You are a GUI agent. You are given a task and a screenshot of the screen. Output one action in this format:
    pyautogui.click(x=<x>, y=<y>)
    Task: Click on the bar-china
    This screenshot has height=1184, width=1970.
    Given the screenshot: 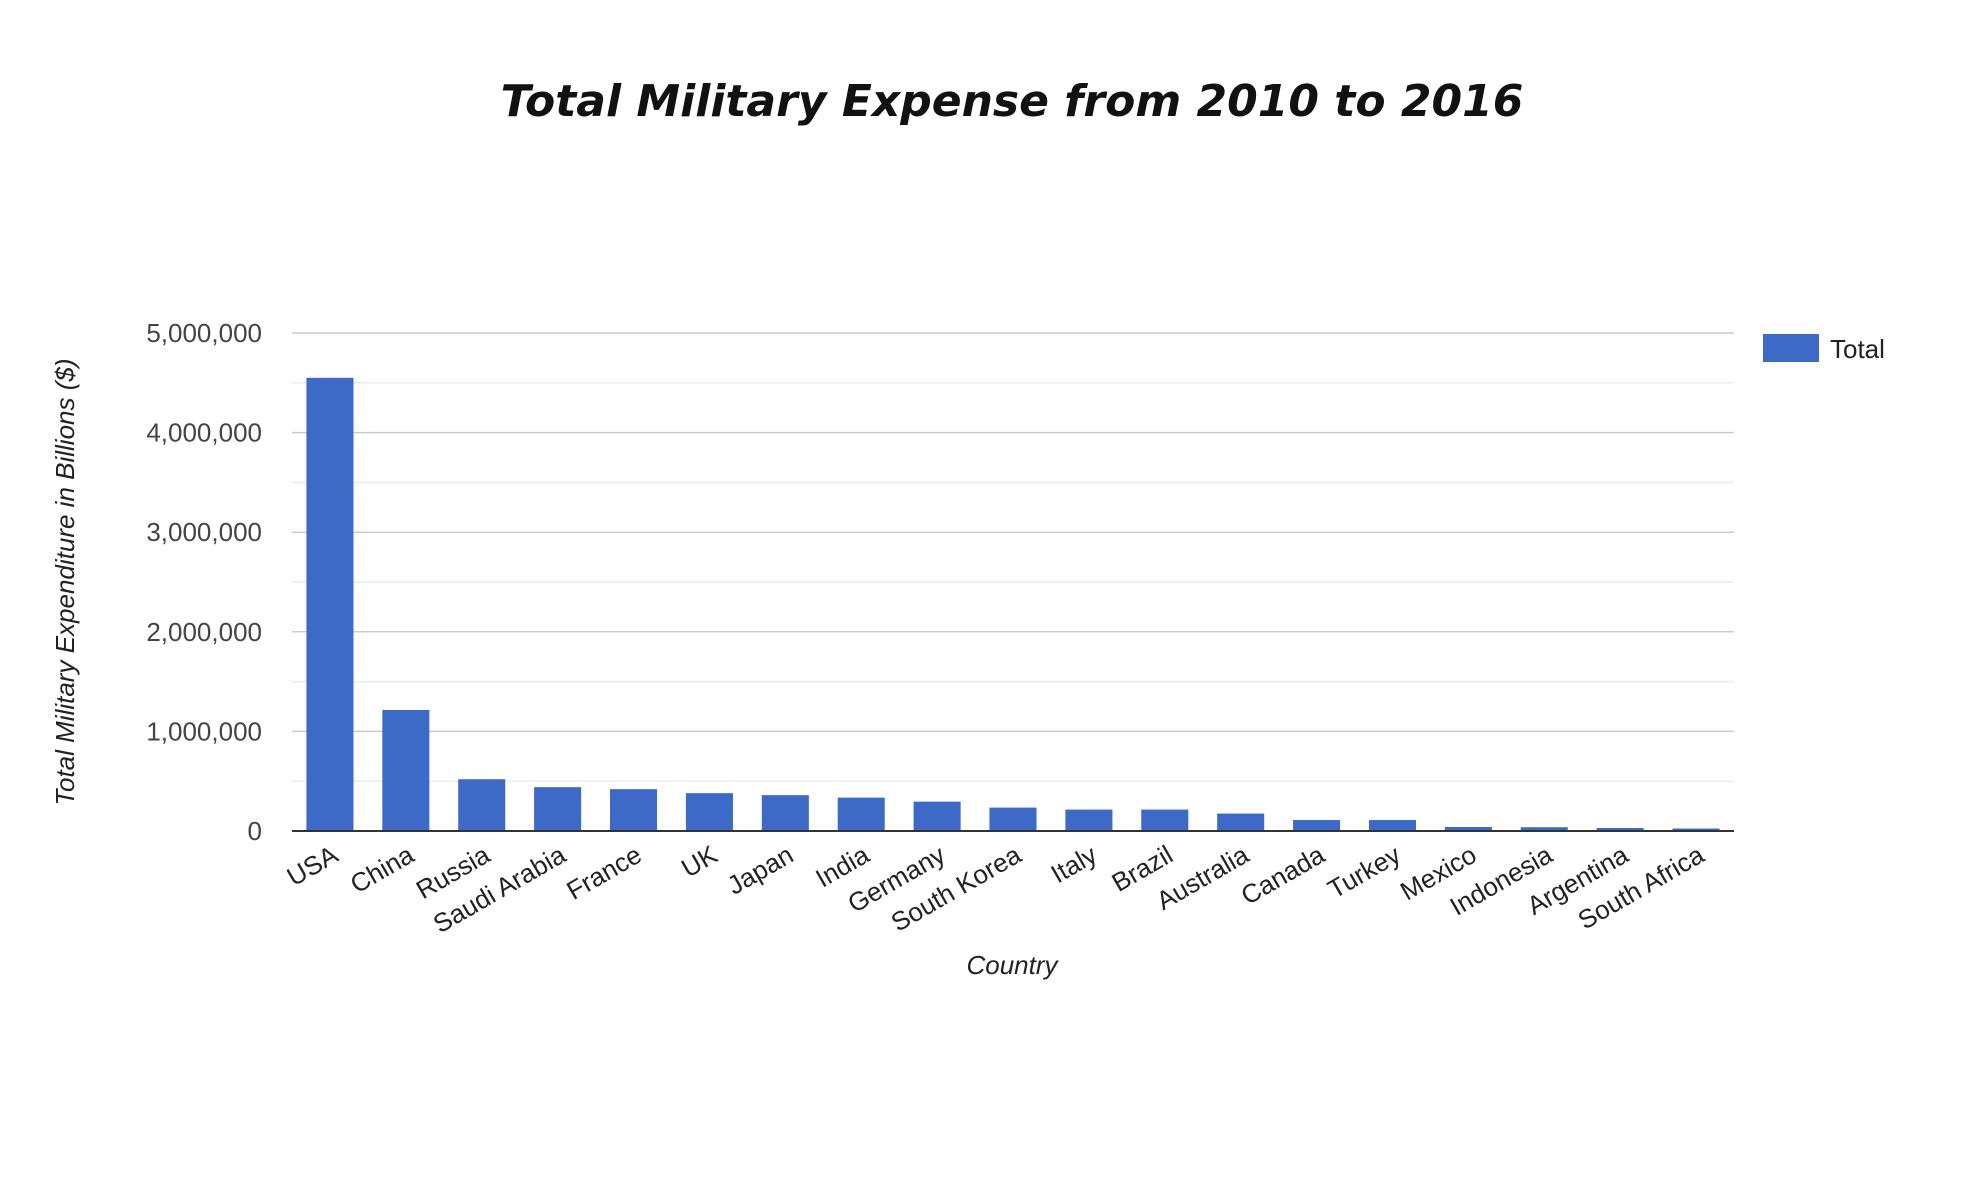 What is the action you would take?
    pyautogui.click(x=406, y=770)
    